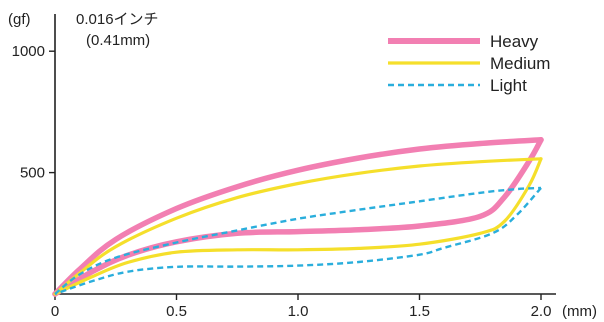 This screenshot has height=322, width=604. What do you see at coordinates (469, 63) in the screenshot?
I see `legend: Heavy Medium Light` at bounding box center [469, 63].